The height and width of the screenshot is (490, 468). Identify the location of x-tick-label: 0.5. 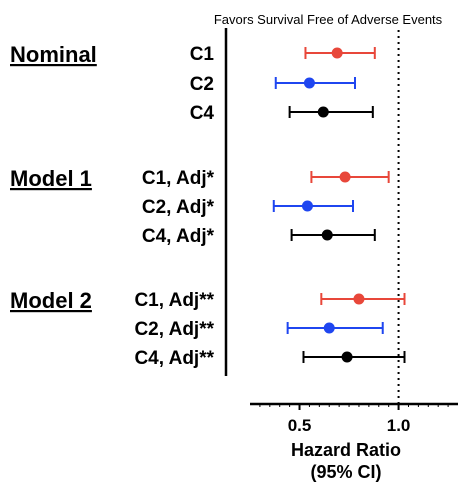
(300, 425).